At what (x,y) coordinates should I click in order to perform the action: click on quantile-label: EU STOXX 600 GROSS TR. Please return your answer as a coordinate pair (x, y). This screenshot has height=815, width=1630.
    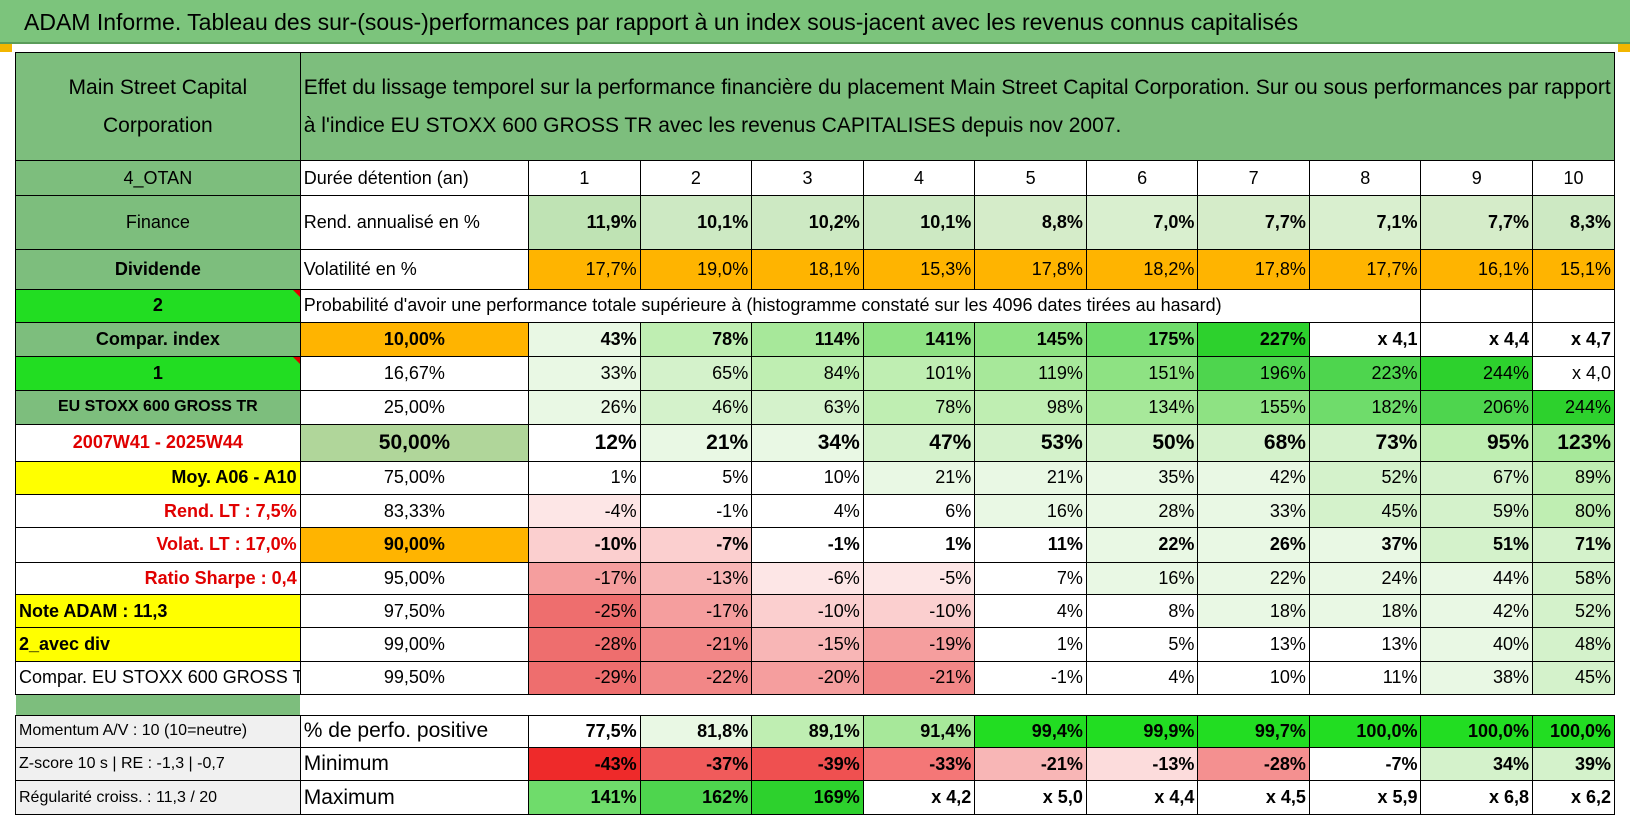
    Looking at the image, I should click on (158, 407).